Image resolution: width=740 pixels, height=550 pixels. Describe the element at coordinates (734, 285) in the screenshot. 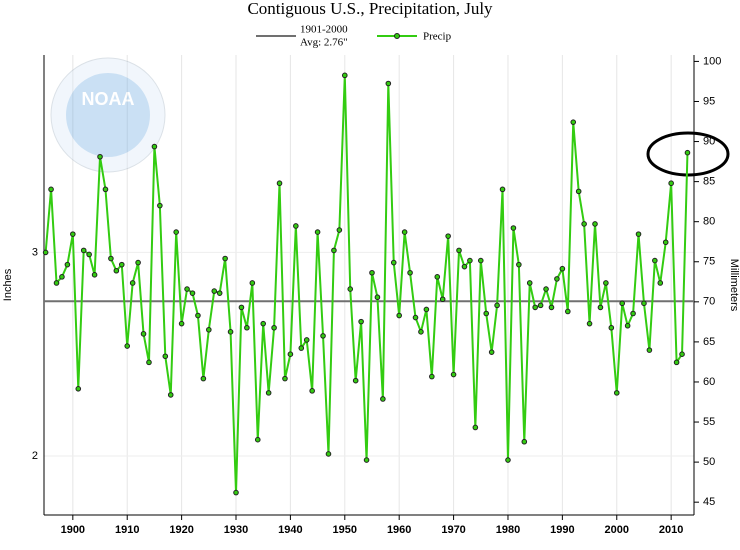

I see `y2-axis-label: Millimeters` at that location.